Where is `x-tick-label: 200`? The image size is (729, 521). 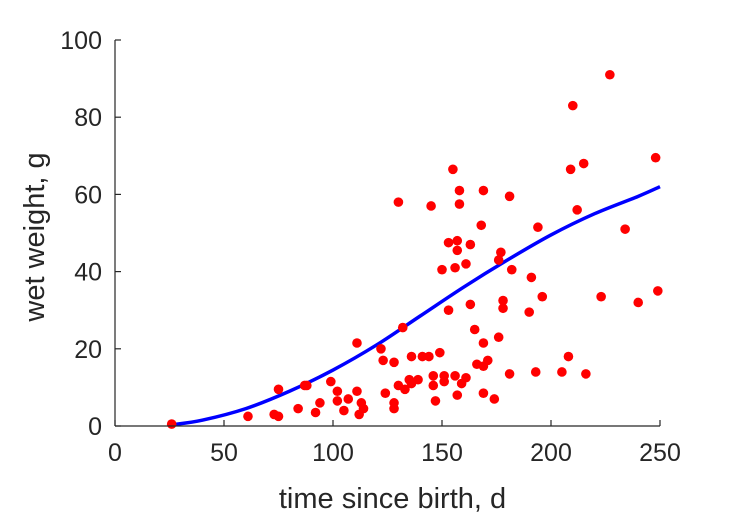 x-tick-label: 200 is located at coordinates (551, 453).